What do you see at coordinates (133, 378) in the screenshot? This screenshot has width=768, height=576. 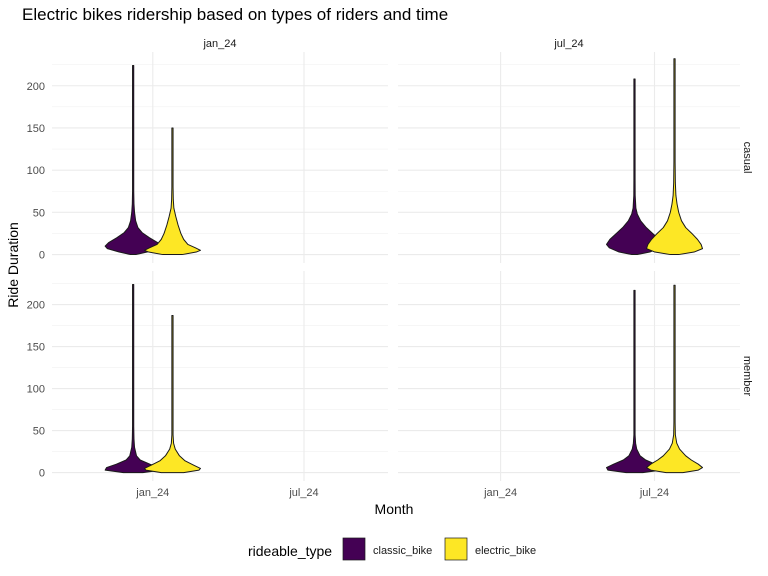 I see `violin-classic-bike-jan-24-member` at bounding box center [133, 378].